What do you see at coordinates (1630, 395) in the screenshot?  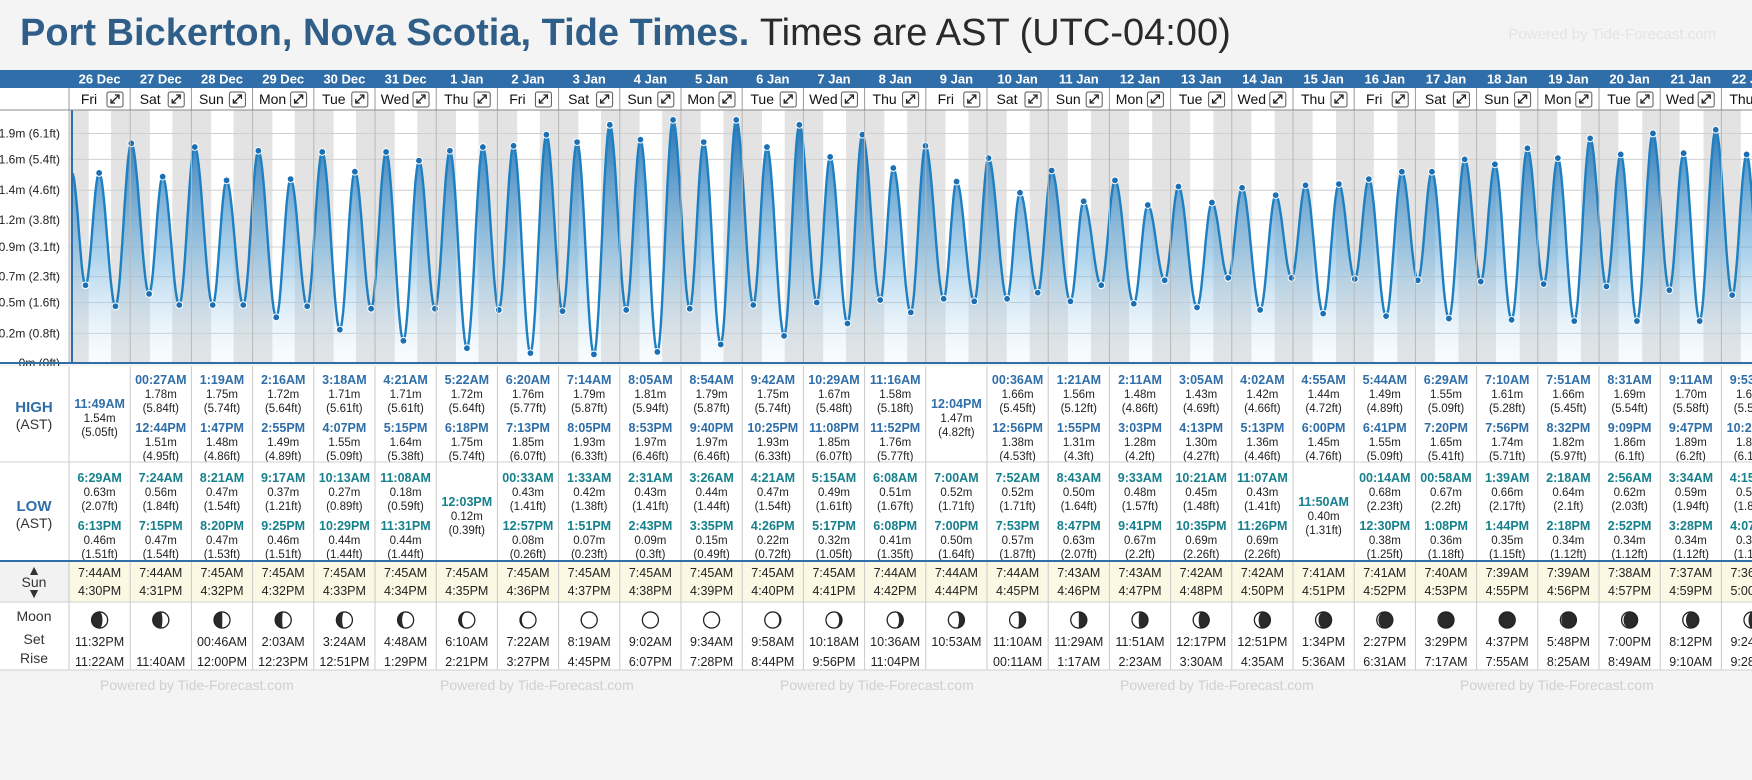 I see `high-tide-height-m: 1.69m` at bounding box center [1630, 395].